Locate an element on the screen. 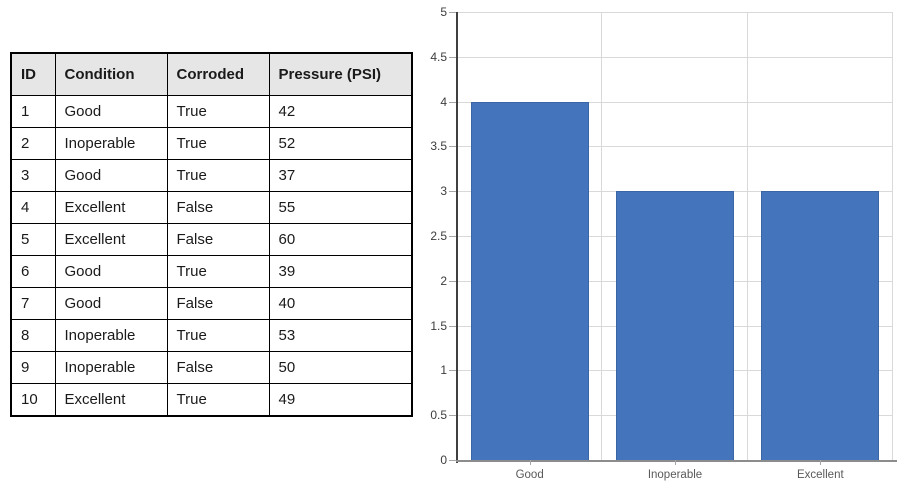 The height and width of the screenshot is (487, 904). table-cell: 52 is located at coordinates (340, 143).